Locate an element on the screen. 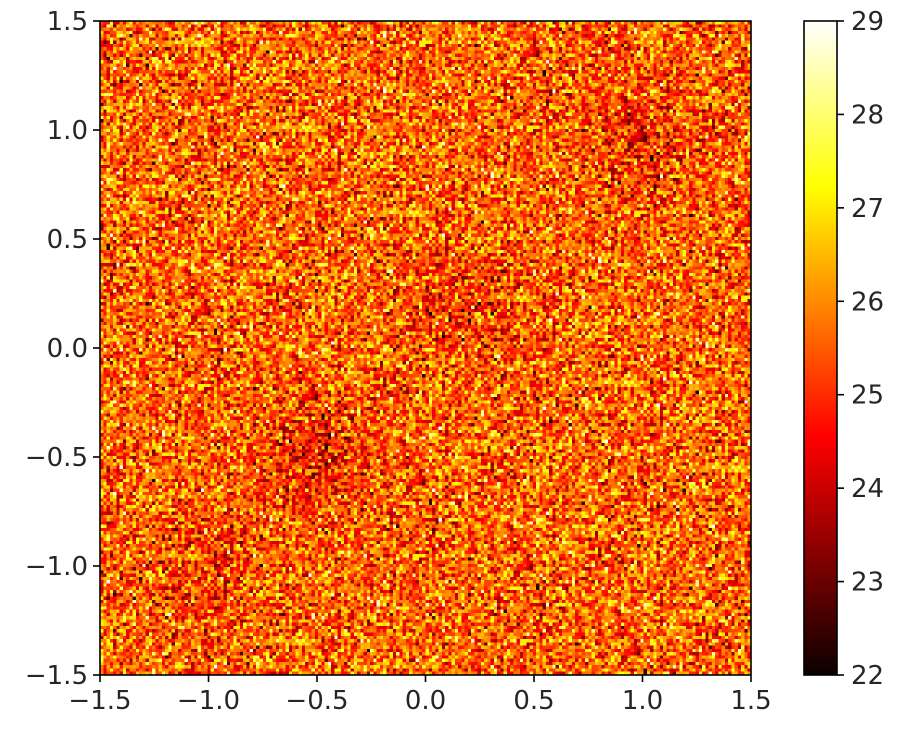  y-axis: −1.5 −1.0 −0.5 0.0 0.5 1.0 1.5 is located at coordinates (62, 349).